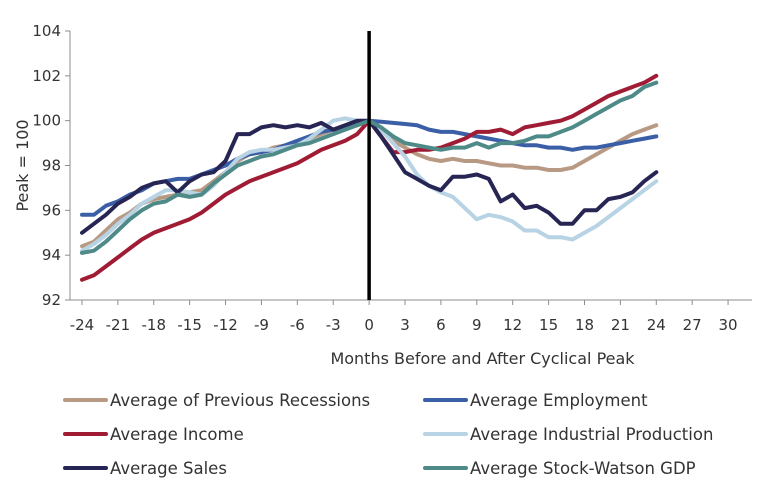  What do you see at coordinates (405, 325) in the screenshot?
I see `x-tick-label: 3` at bounding box center [405, 325].